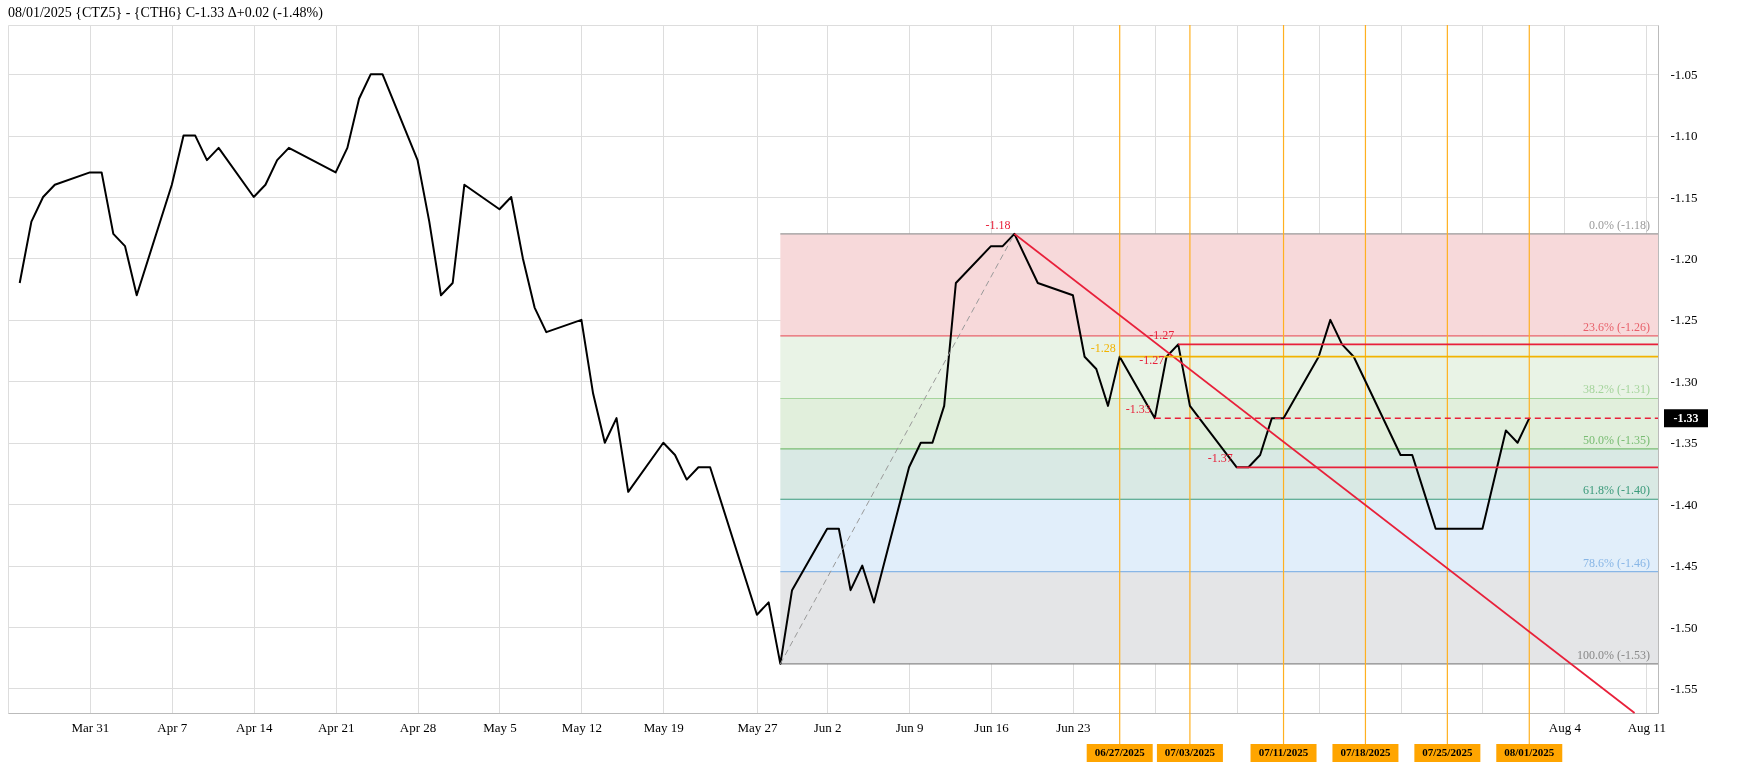 The image size is (1745, 780). Describe the element at coordinates (1447, 752) in the screenshot. I see `ref-line-label: 07/25/2025` at that location.